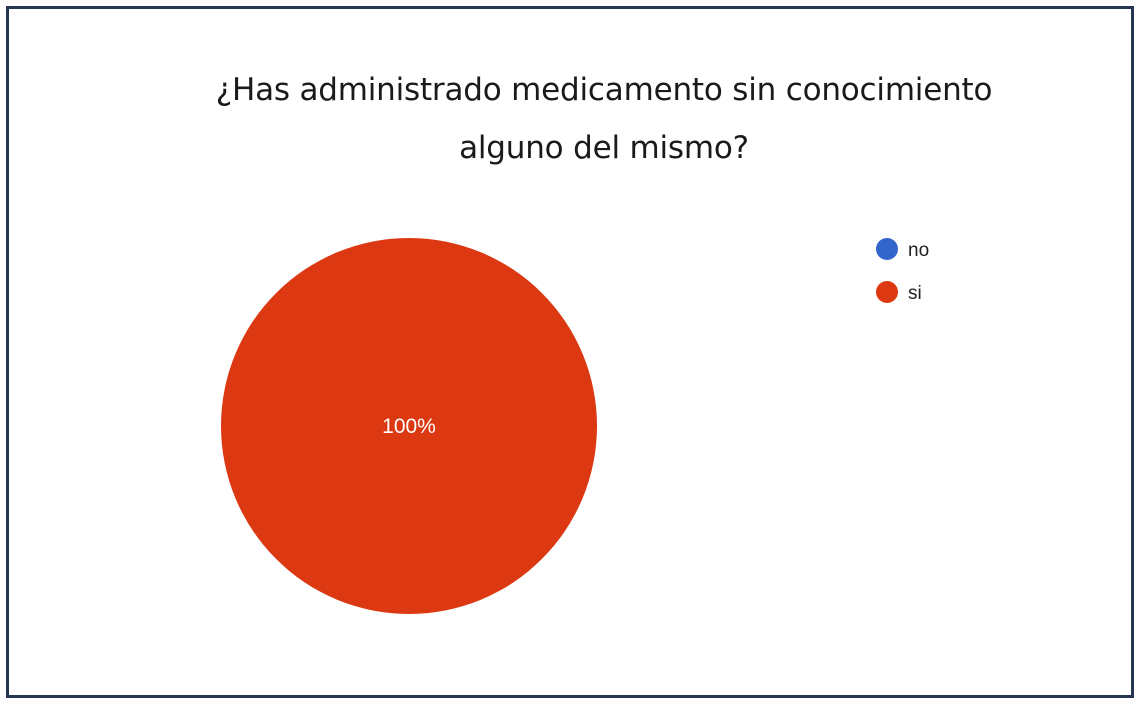 This screenshot has width=1140, height=704. Describe the element at coordinates (887, 249) in the screenshot. I see `legend-marker-no` at that location.